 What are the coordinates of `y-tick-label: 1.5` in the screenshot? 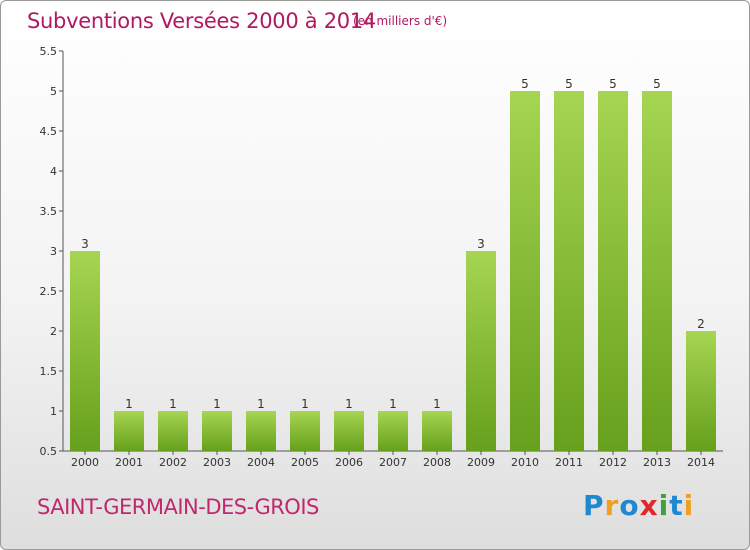 It's located at (49, 371).